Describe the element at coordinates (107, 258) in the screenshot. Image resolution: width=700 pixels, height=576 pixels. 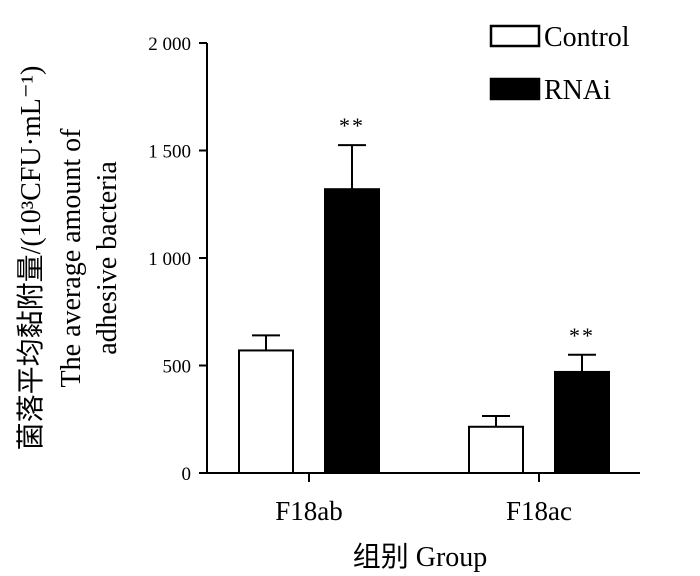
I see `y-axis-title-line: adhesive bacteria` at that location.